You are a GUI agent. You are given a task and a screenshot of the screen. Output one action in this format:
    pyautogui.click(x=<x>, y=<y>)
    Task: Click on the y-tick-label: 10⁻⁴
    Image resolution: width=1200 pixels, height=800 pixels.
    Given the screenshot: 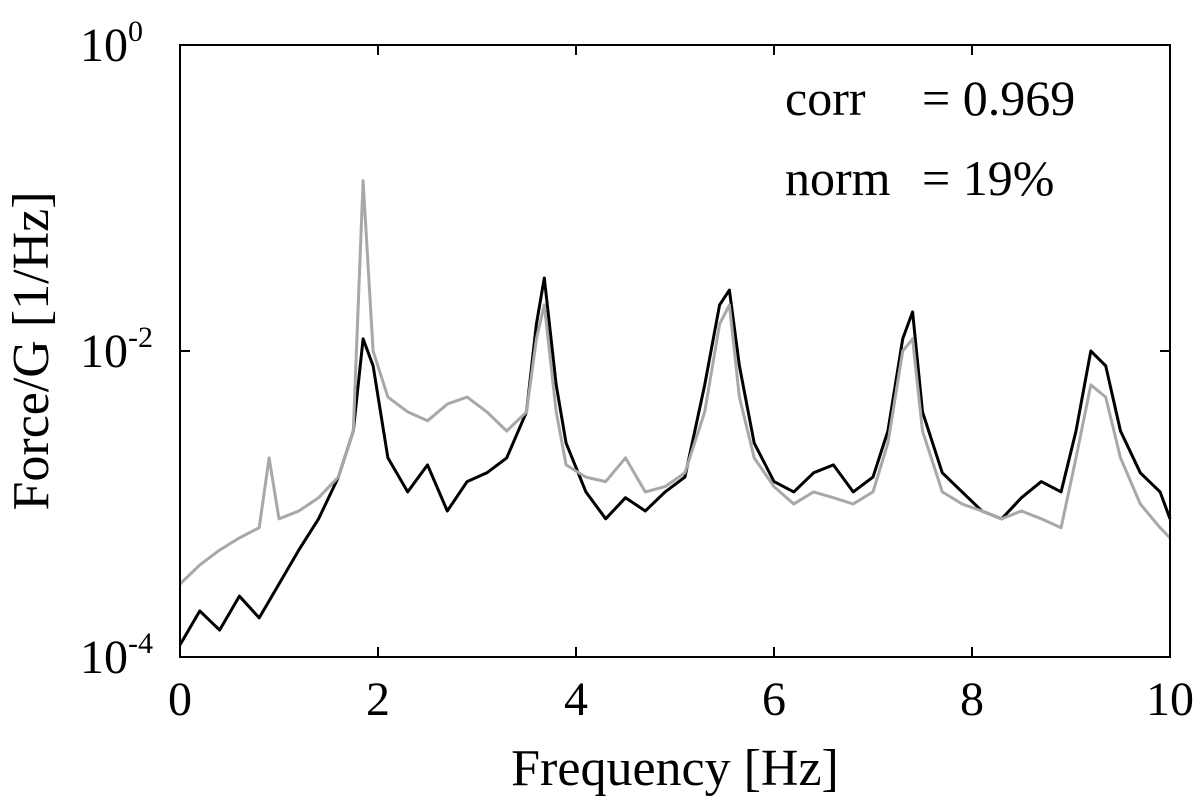 What is the action you would take?
    pyautogui.click(x=116, y=655)
    